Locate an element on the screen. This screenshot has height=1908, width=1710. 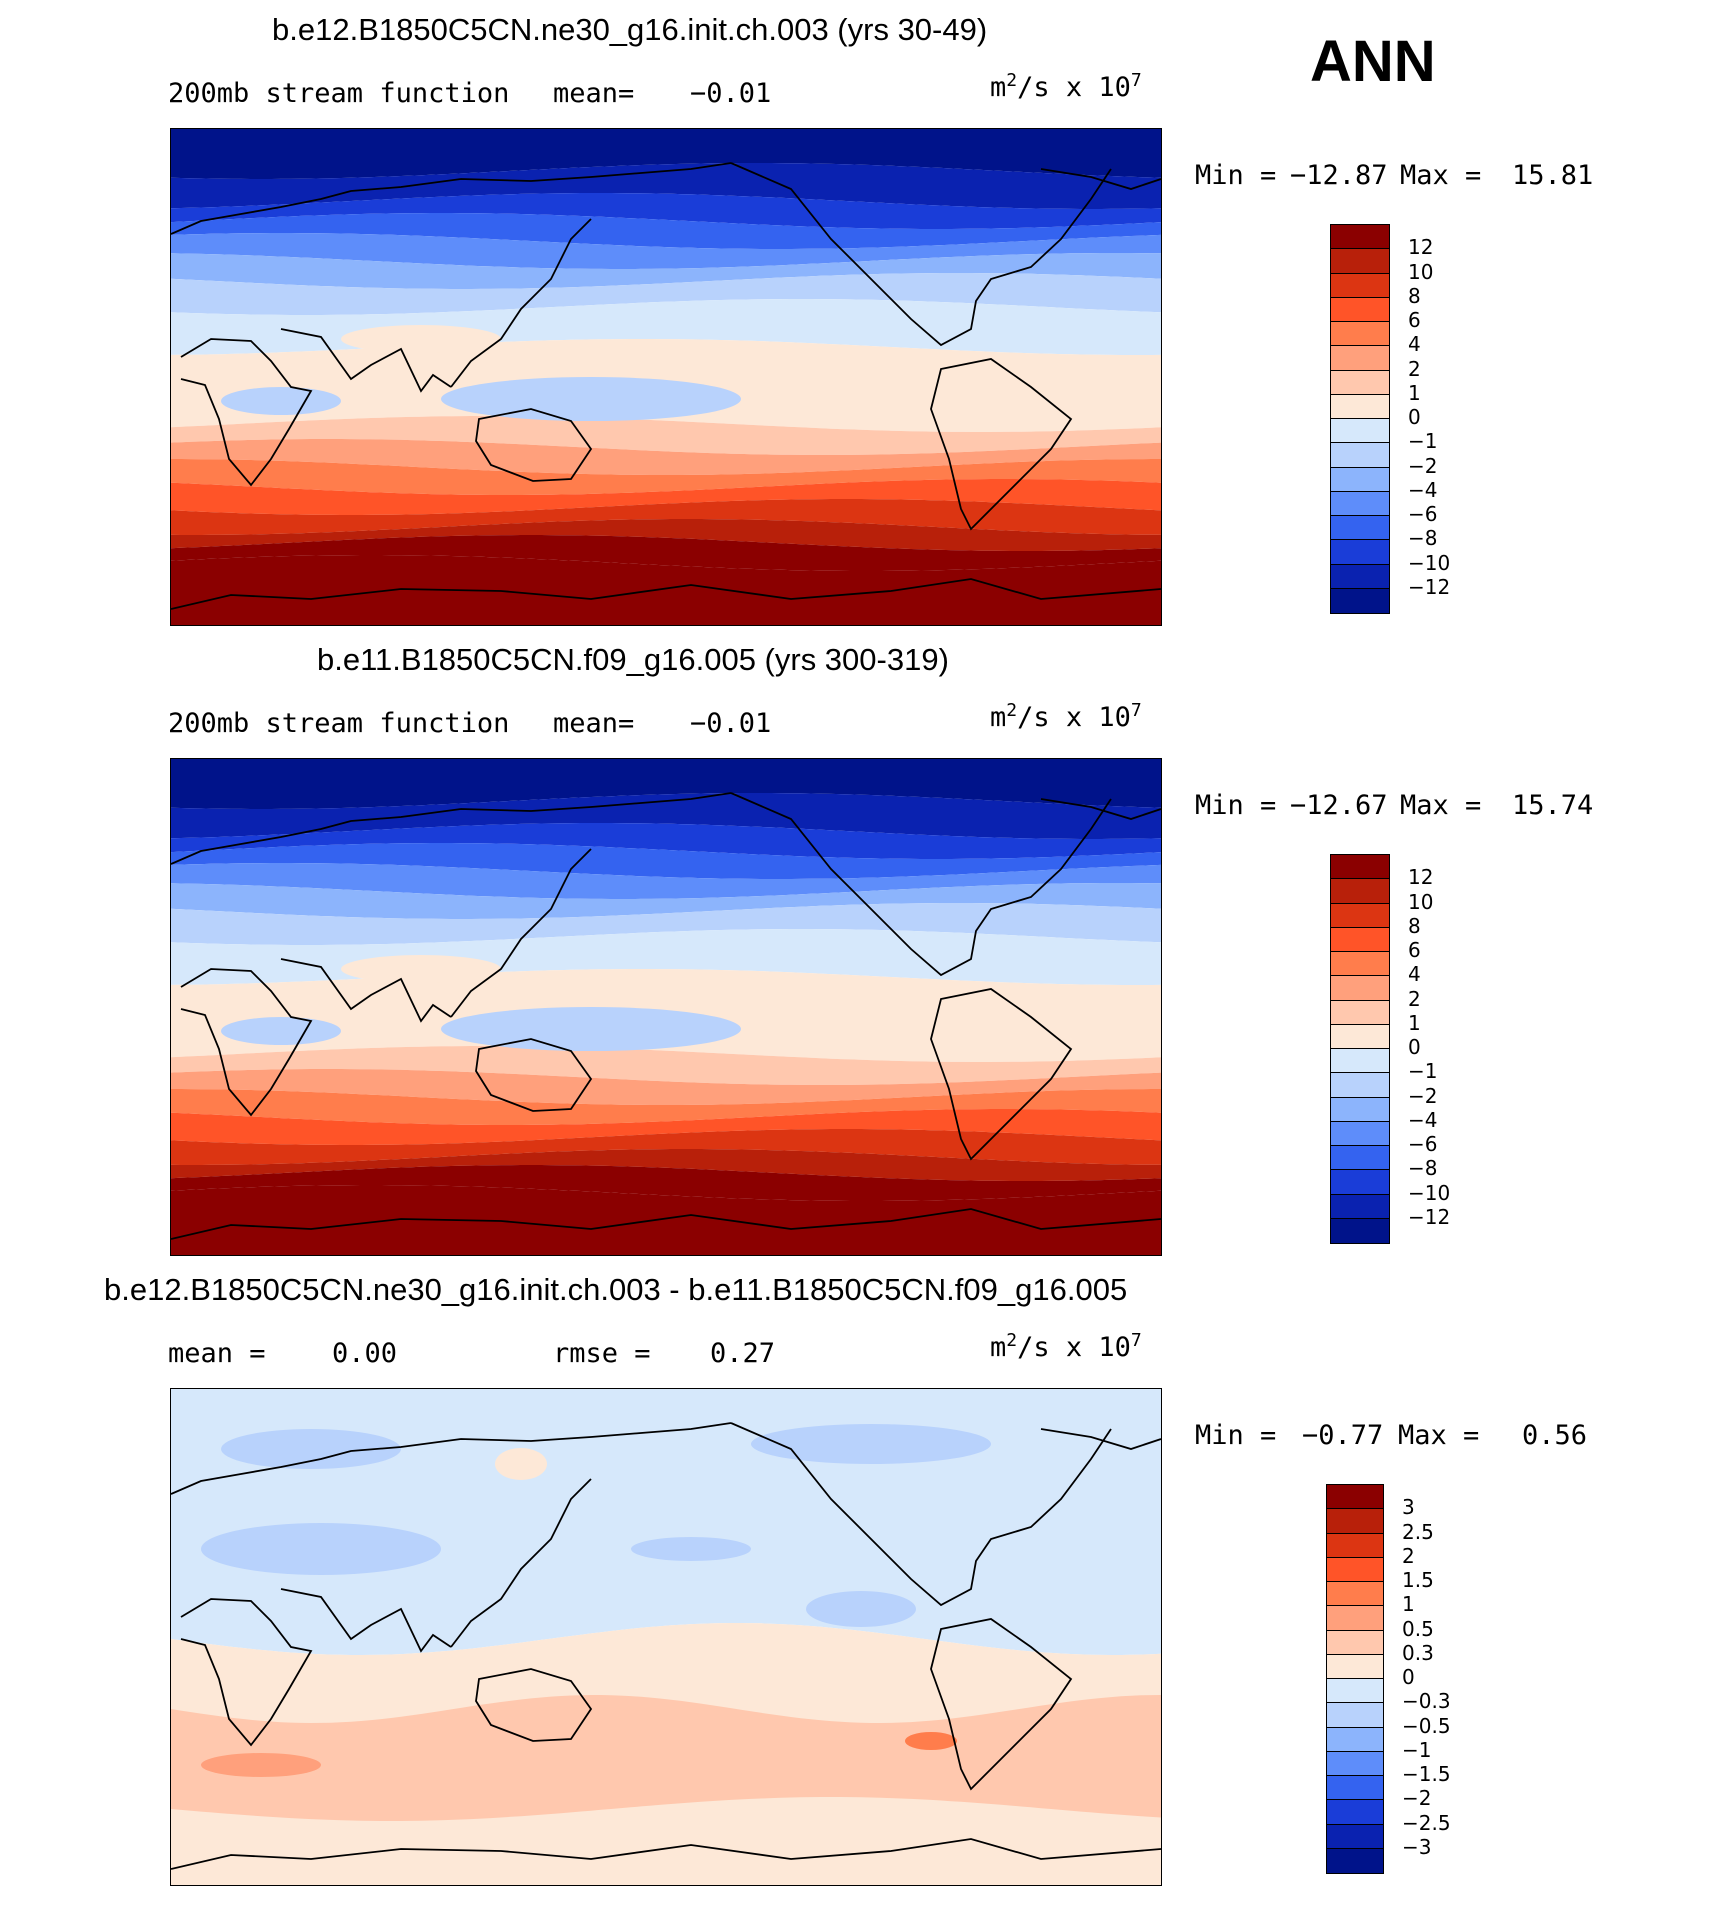
colorbar-tick-label: −10 is located at coordinates (1429, 1192).